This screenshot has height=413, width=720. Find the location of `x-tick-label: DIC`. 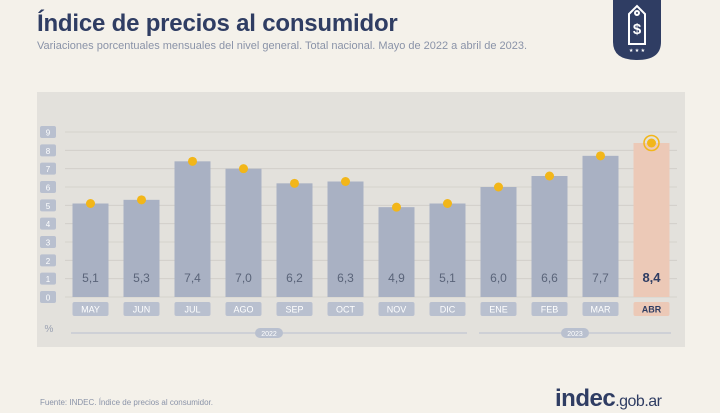

x-tick-label: DIC is located at coordinates (448, 310).